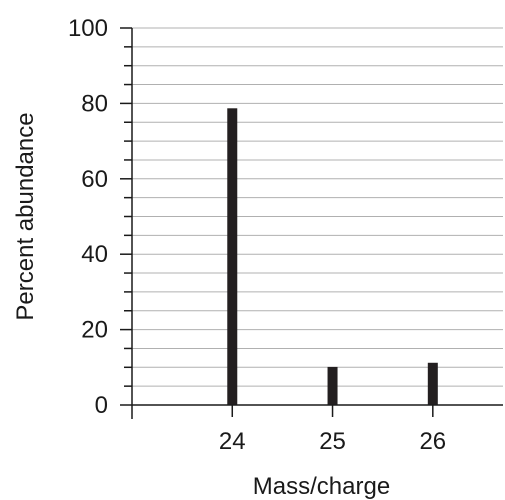  I want to click on y-tick-label: 0, so click(101, 405).